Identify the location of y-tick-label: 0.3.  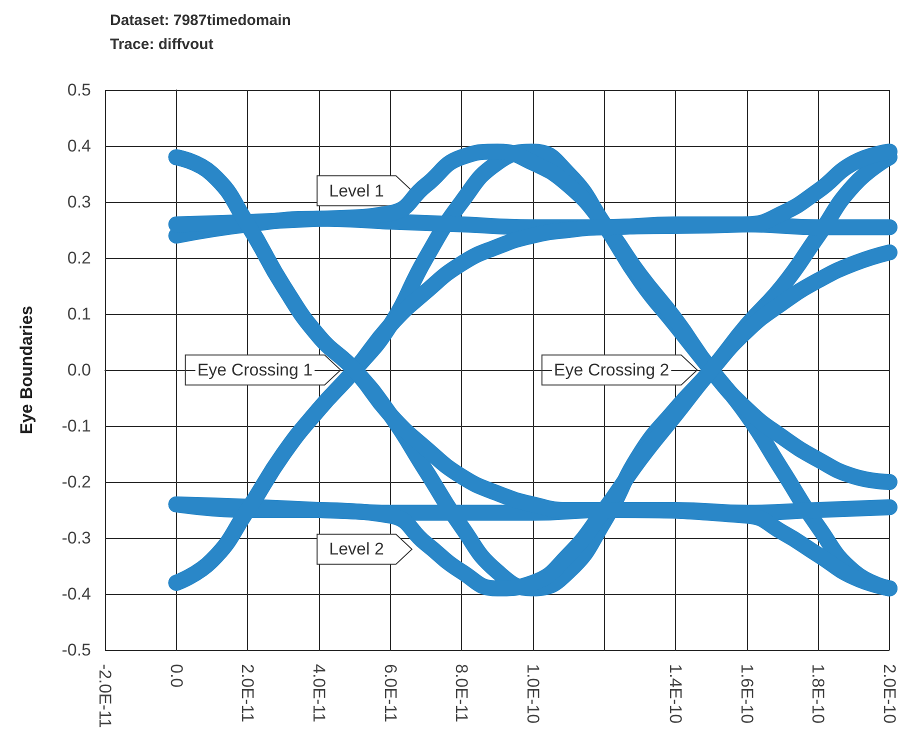
(79, 202).